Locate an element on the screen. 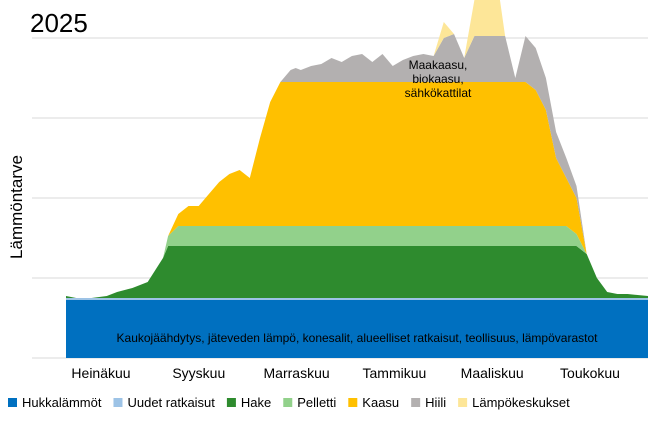 The image size is (653, 423). legend-item-lampokeskukset: Lämpökeskukset is located at coordinates (514, 402).